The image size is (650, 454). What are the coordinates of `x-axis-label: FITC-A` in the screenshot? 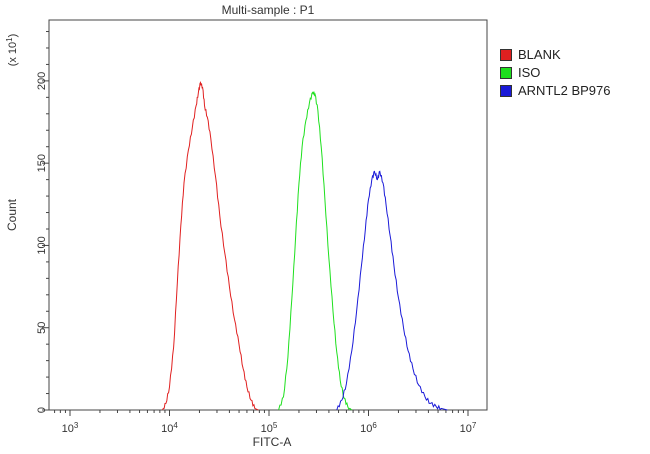 It's located at (272, 442).